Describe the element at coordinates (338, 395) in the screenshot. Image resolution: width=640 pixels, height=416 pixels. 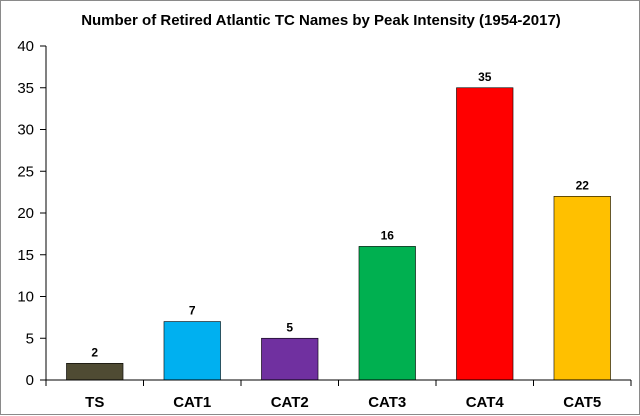
I see `x-axis-ticks: TS CAT1 CAT2 CAT3 CAT4 CAT5` at that location.